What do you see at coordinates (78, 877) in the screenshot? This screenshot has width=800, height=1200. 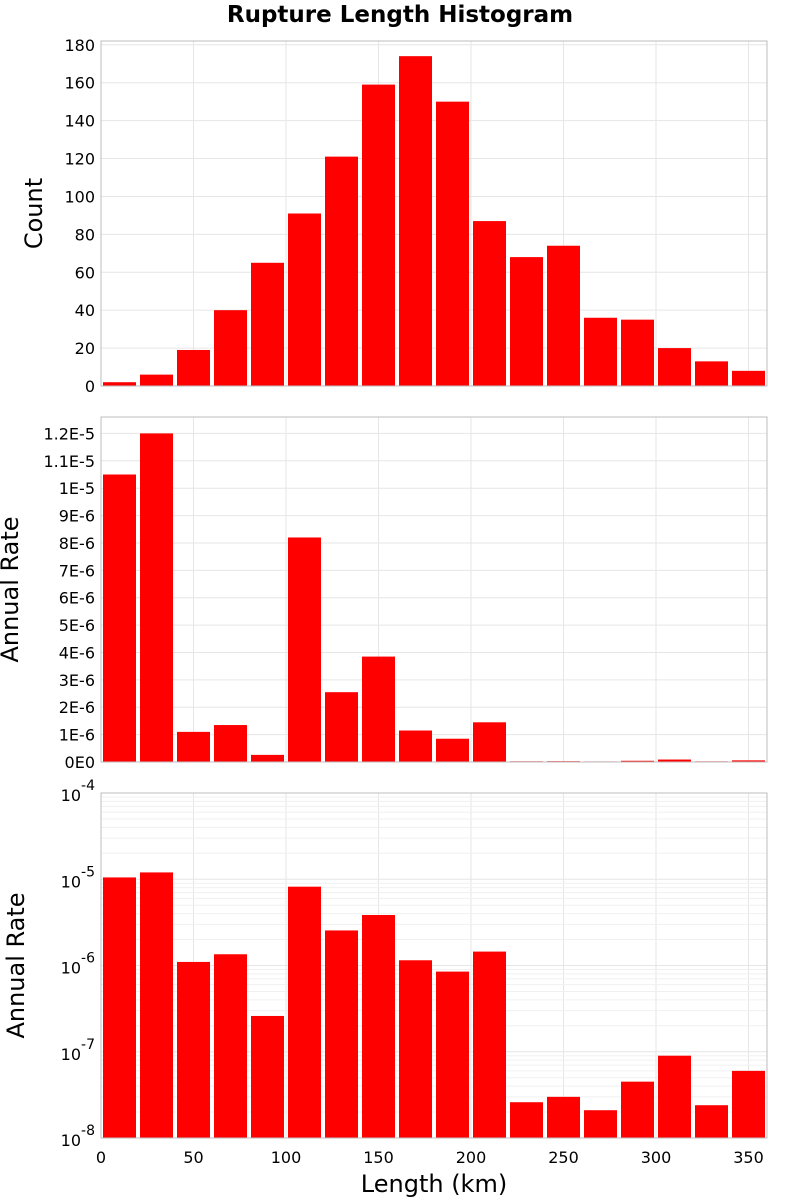 I see `y-tick-label: 10-5` at bounding box center [78, 877].